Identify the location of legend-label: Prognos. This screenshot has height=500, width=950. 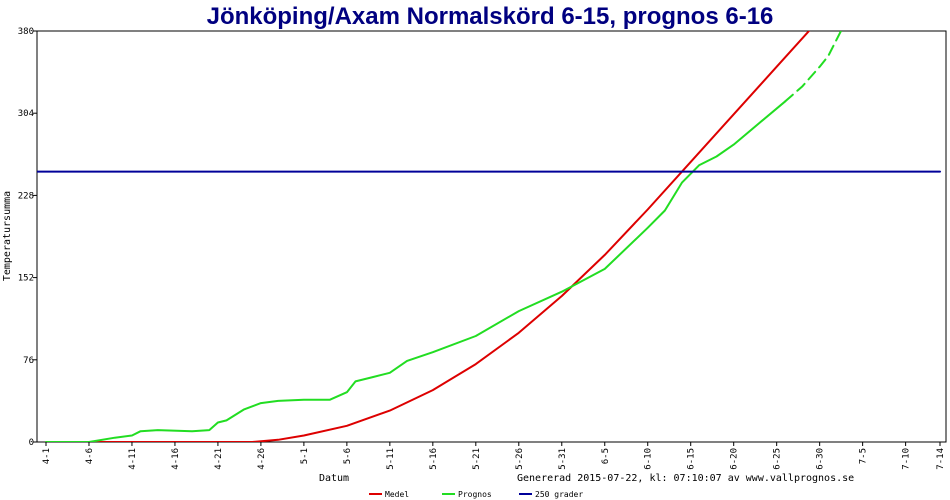
(475, 494).